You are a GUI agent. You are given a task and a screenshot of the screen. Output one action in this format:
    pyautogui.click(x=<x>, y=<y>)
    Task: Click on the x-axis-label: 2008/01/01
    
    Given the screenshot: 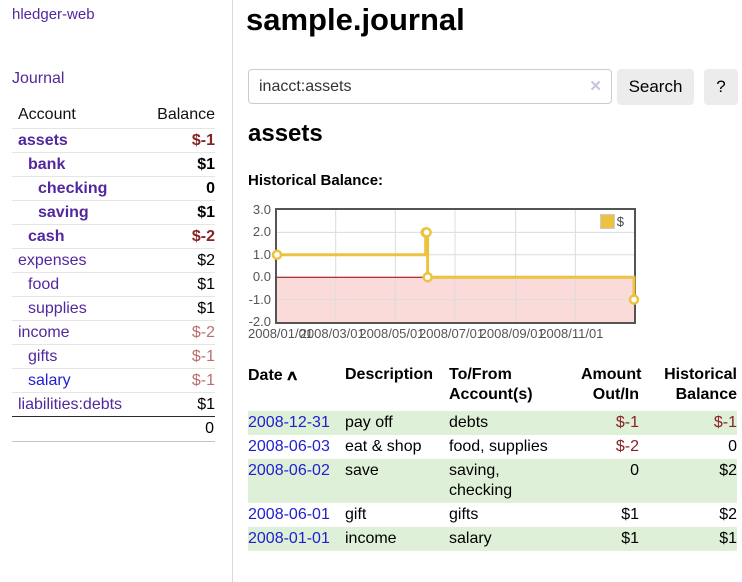 What is the action you would take?
    pyautogui.click(x=281, y=333)
    